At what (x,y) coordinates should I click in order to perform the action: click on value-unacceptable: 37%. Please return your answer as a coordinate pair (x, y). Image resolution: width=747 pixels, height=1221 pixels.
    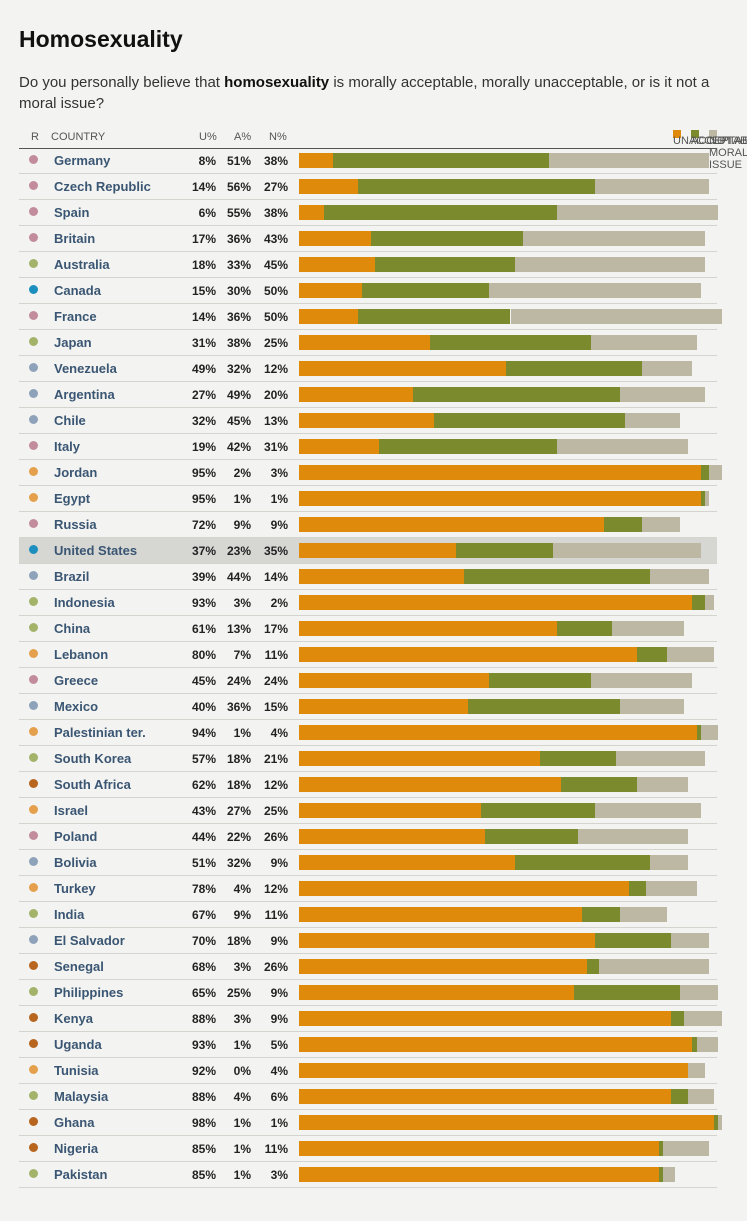
    Looking at the image, I should click on (203, 551).